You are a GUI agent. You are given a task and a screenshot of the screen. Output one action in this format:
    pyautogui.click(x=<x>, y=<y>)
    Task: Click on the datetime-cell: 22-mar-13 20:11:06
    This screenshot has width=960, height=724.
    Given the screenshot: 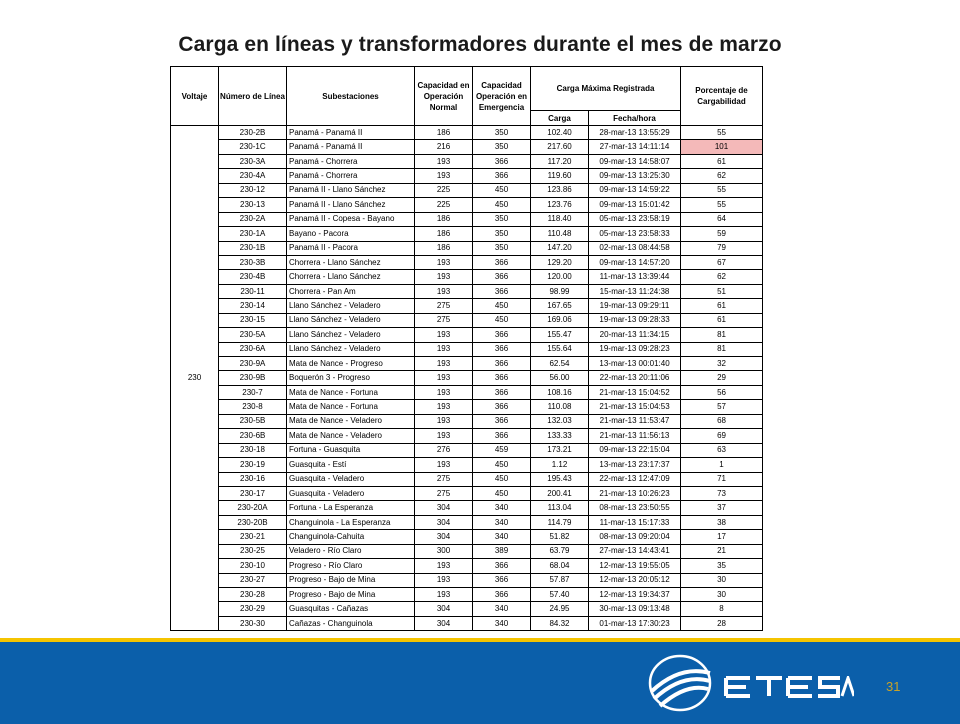 What is the action you would take?
    pyautogui.click(x=634, y=378)
    